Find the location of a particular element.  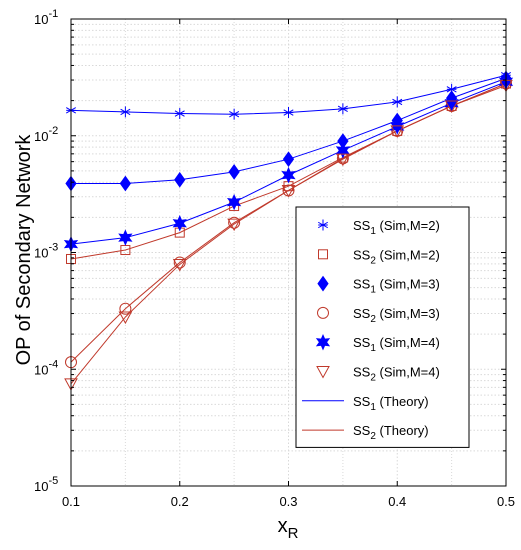

y-tick-label: 10⁻² is located at coordinates (46, 134).